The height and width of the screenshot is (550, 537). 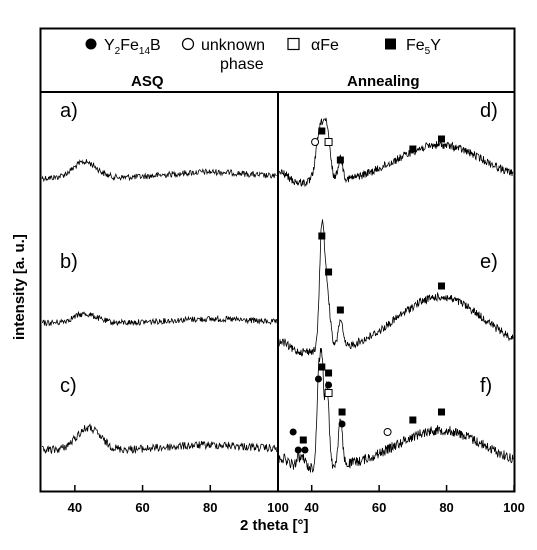 I want to click on x-tick-label-left-40: 40, so click(x=75, y=507).